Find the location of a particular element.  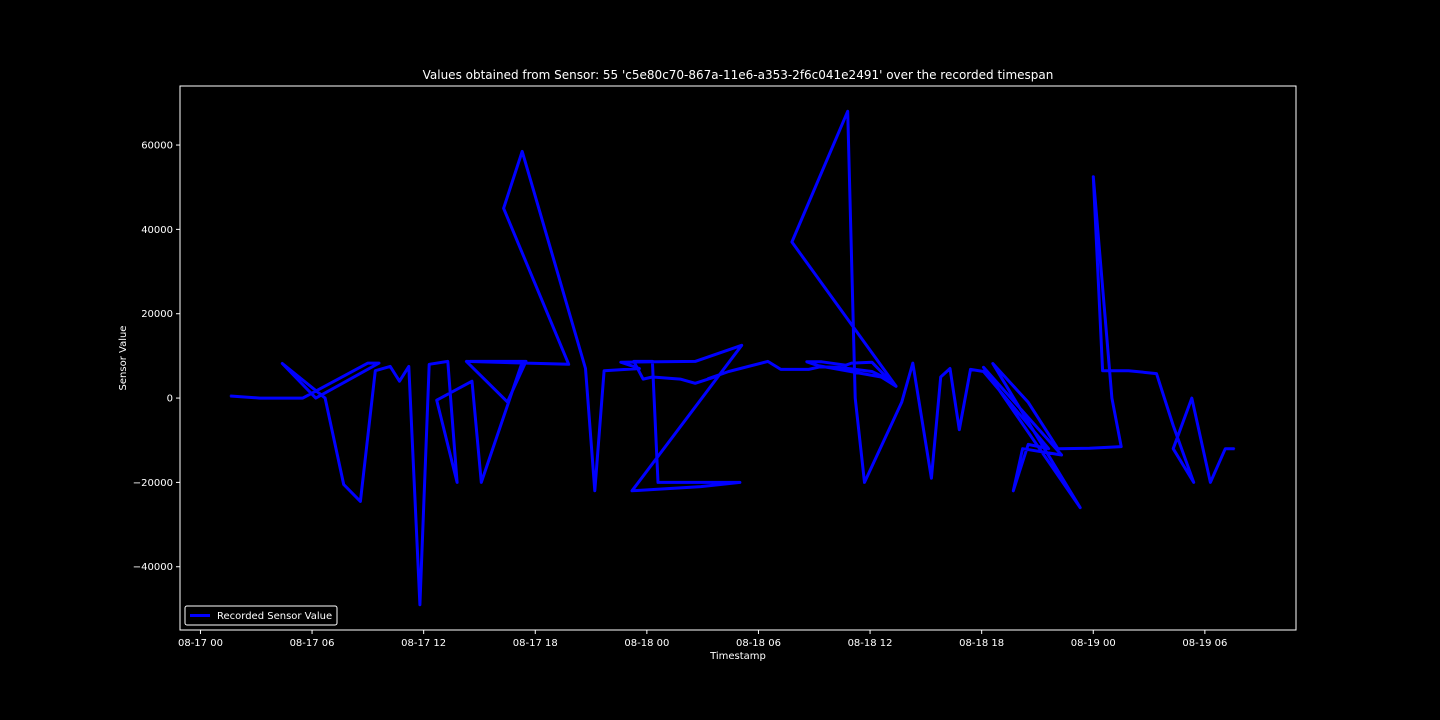

y-tick-label: −20000 is located at coordinates (153, 483).